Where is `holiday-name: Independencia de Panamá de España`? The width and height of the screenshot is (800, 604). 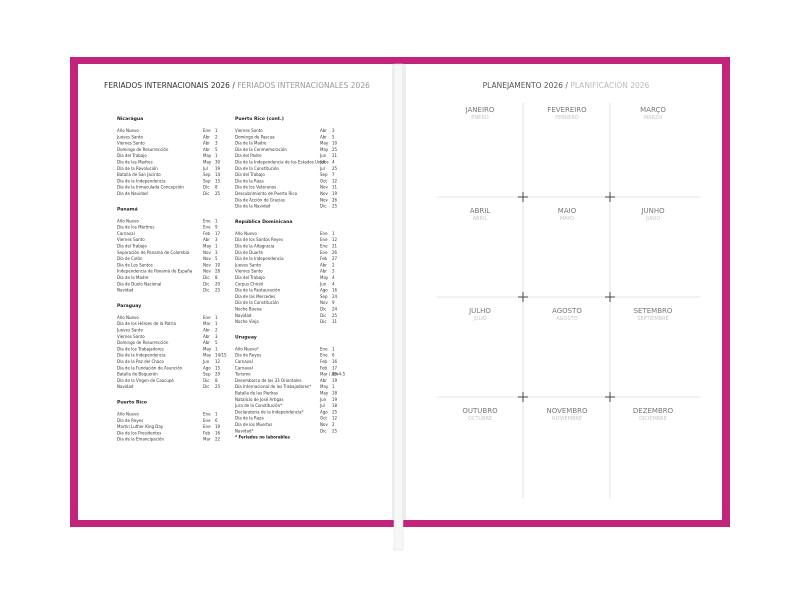 holiday-name: Independencia de Panamá de España is located at coordinates (155, 271).